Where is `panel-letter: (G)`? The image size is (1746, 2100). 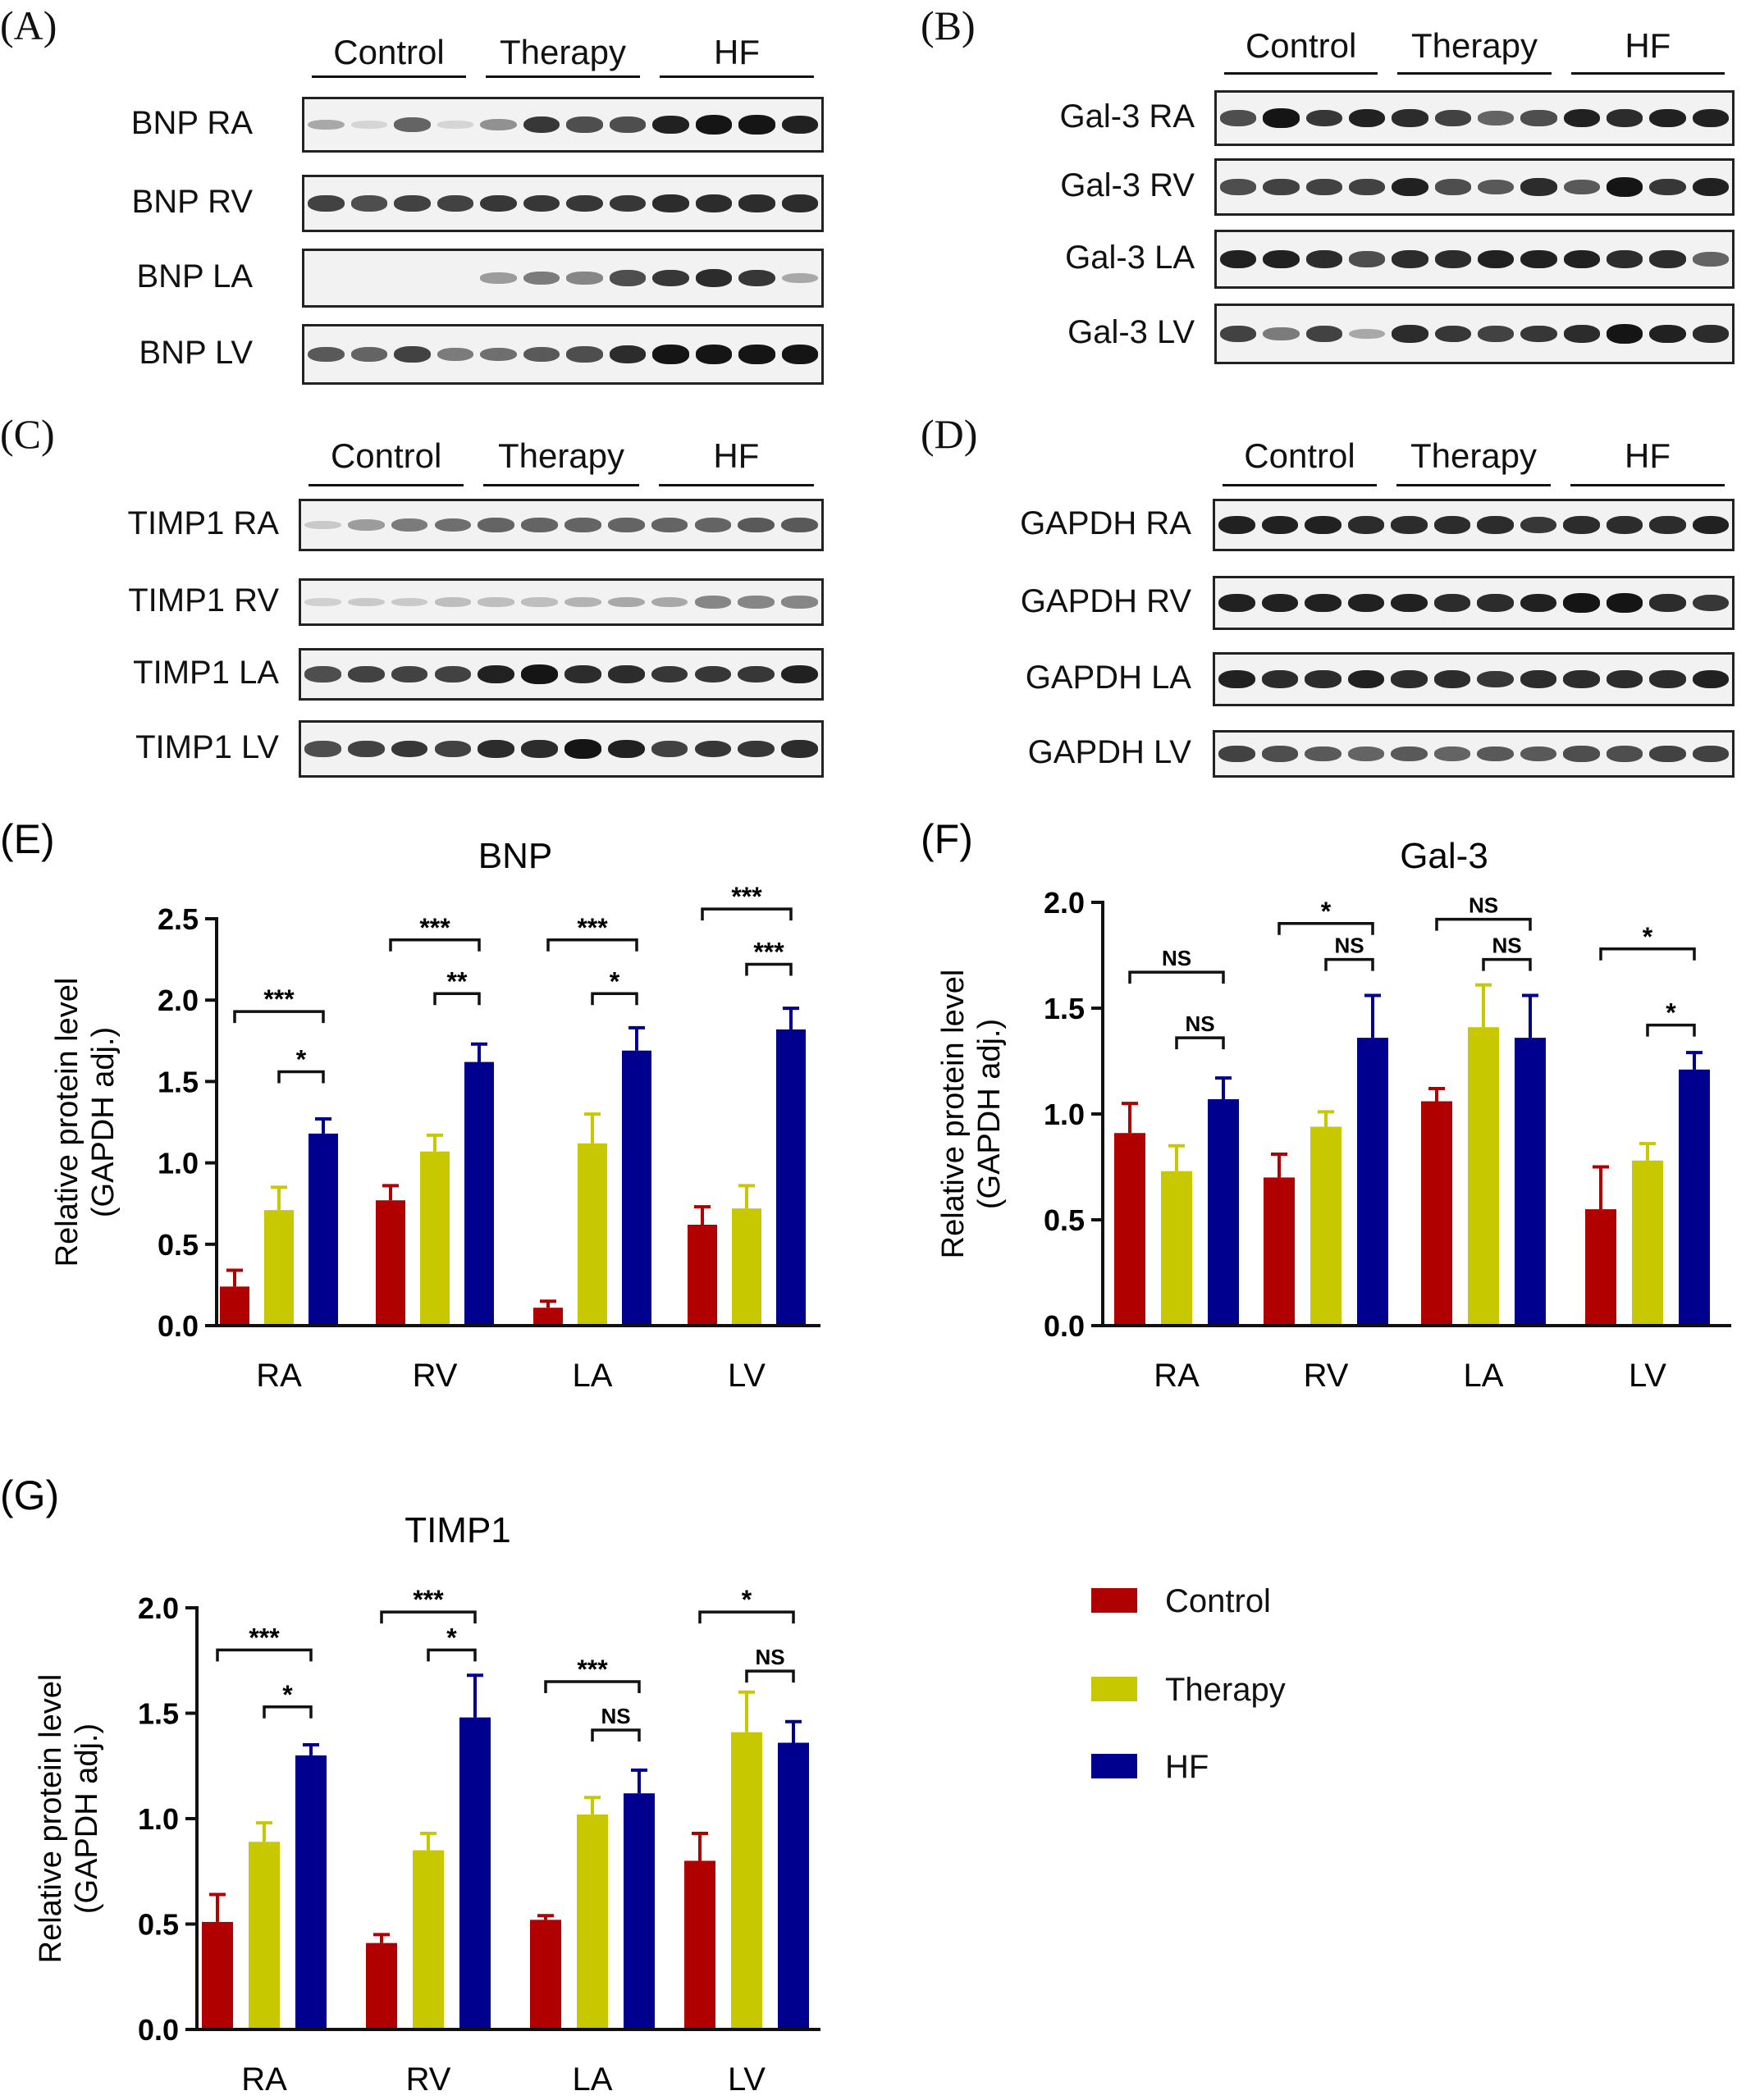 panel-letter: (G) is located at coordinates (29, 1495).